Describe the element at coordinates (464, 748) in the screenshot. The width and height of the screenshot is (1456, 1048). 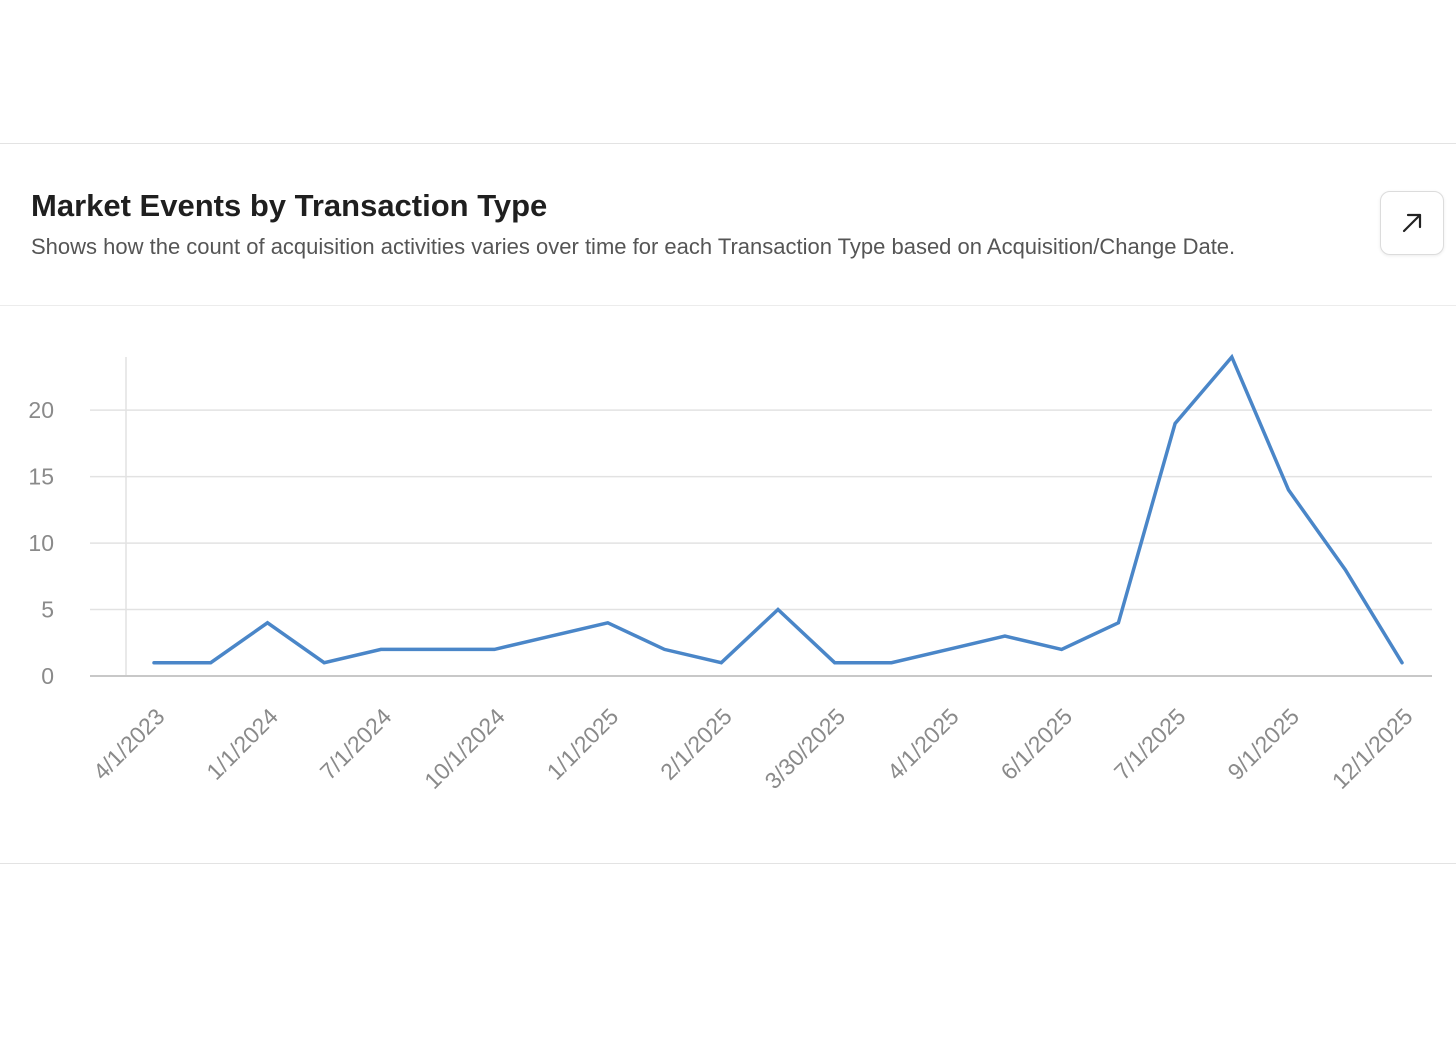
I see `x-tick-label: 10/1/2024` at that location.